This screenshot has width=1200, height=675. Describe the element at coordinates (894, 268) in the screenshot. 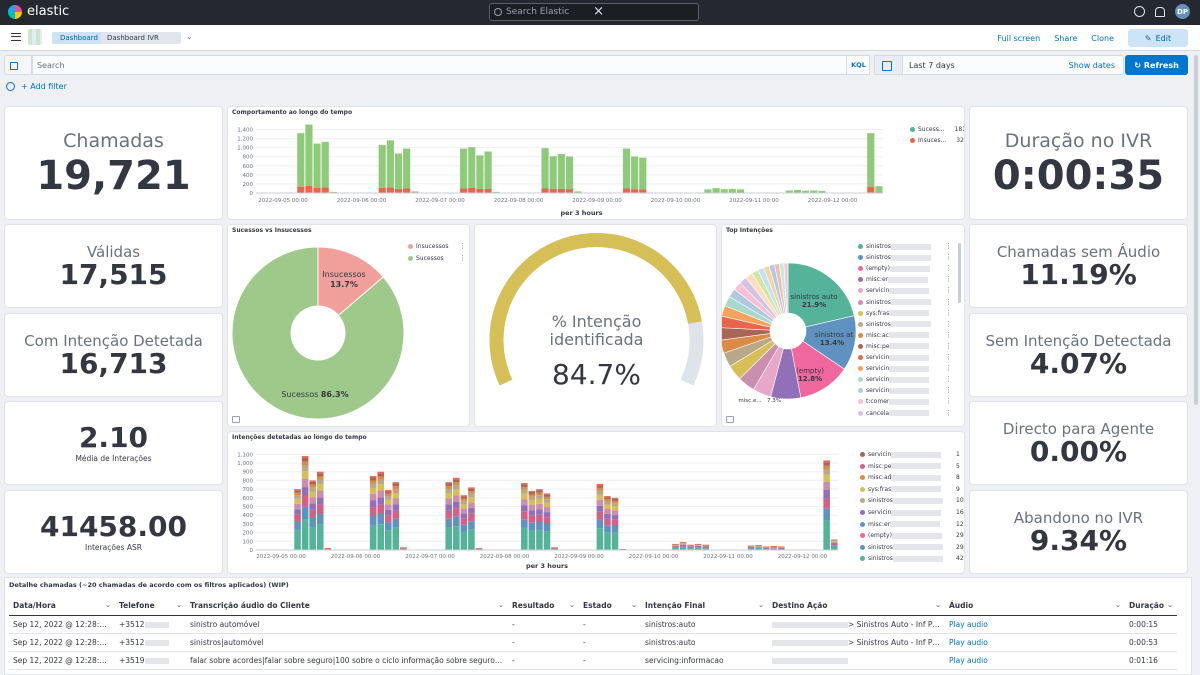

I see `legend-item: (empty)` at that location.